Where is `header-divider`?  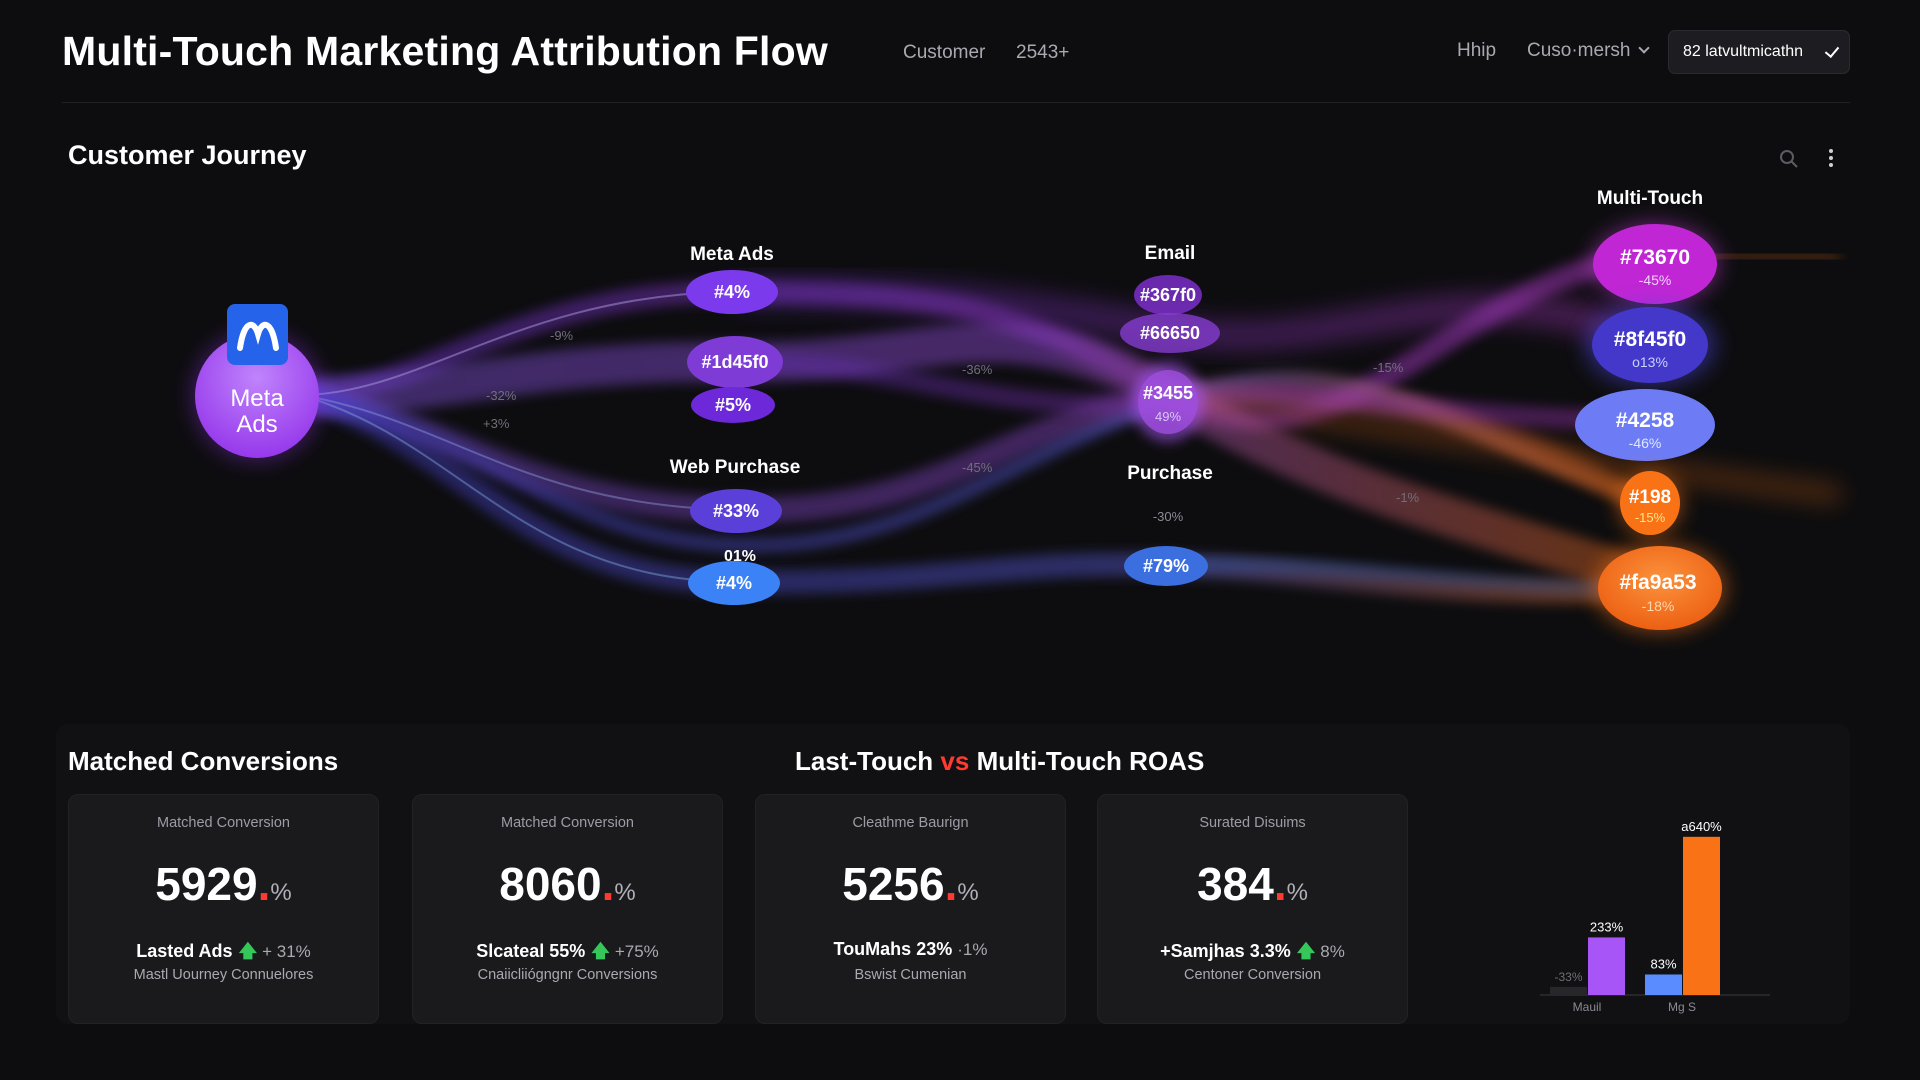 header-divider is located at coordinates (956, 102).